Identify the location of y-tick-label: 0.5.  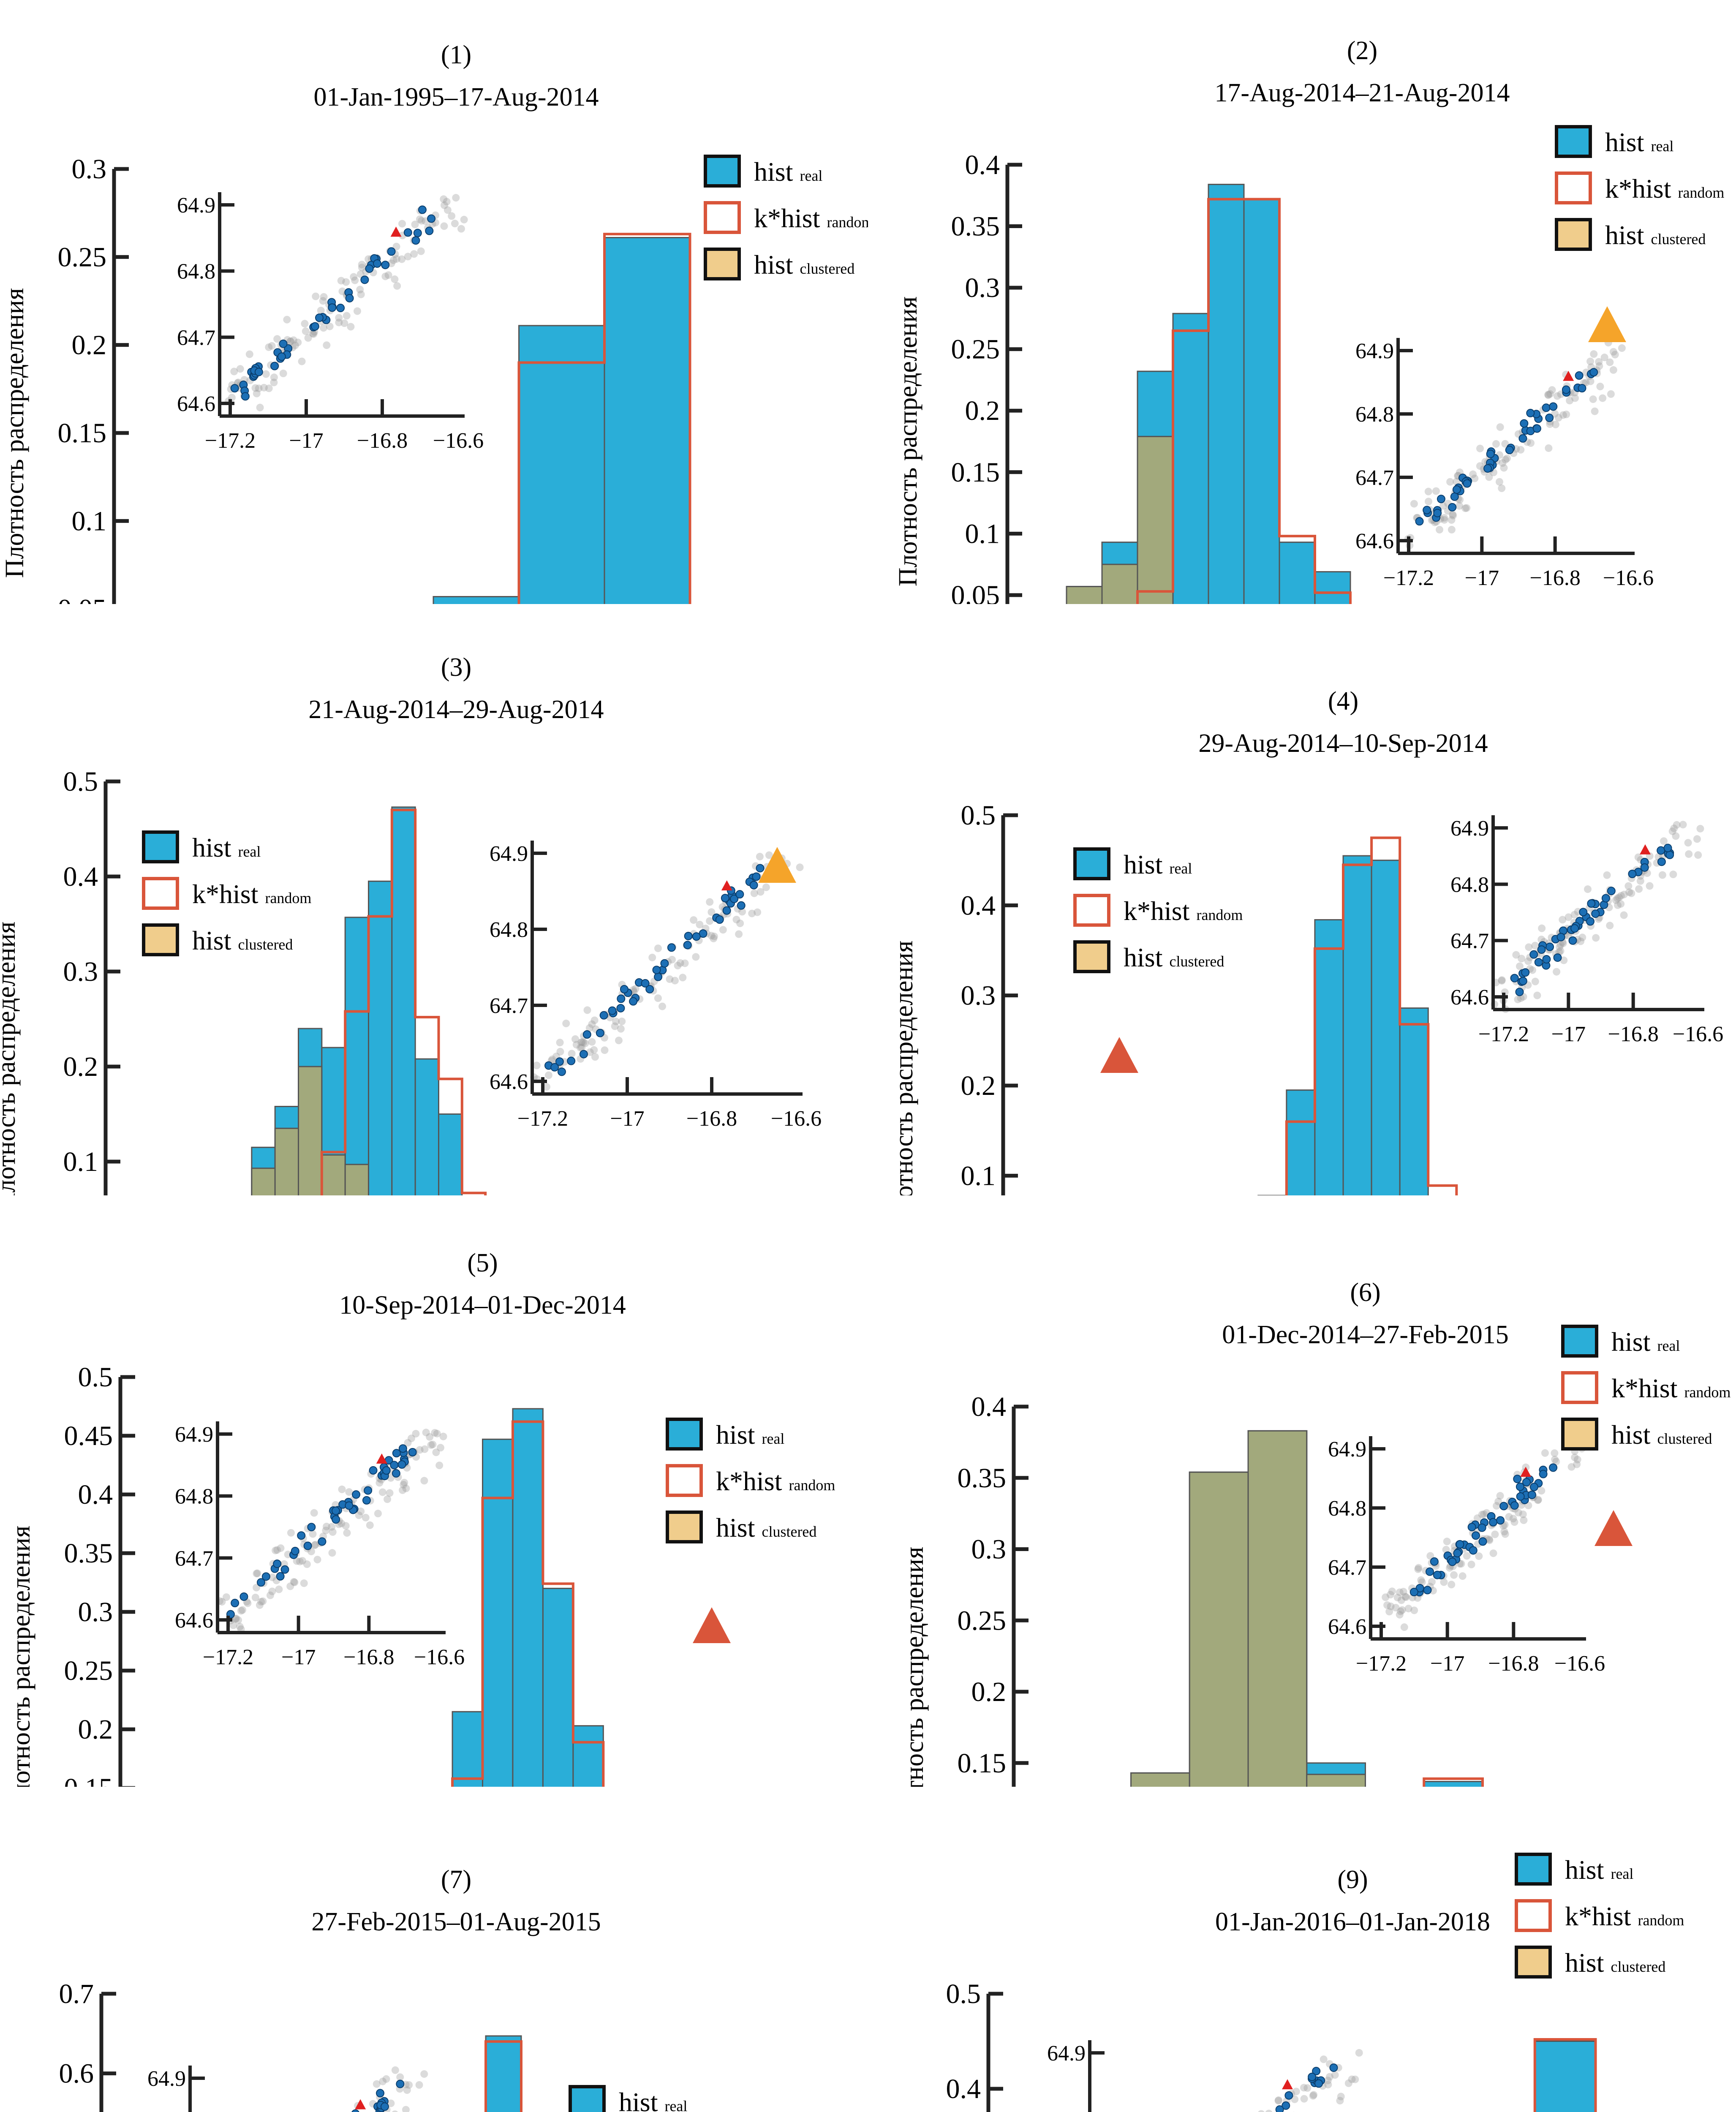
(95, 1377).